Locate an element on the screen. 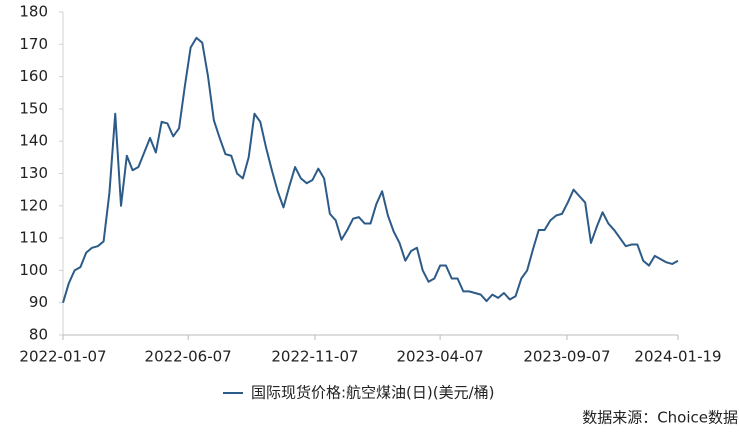 This screenshot has height=439, width=739. y-tick-label: 160 is located at coordinates (33, 76).